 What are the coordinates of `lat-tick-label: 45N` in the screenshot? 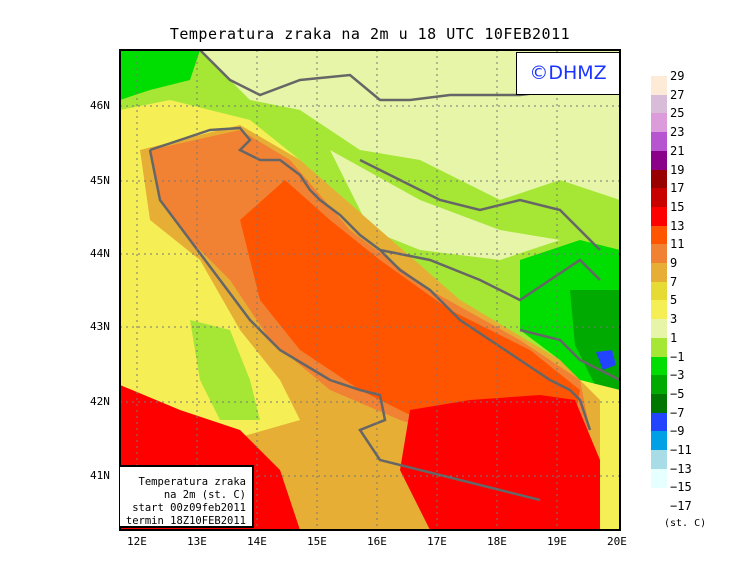 It's located at (100, 180).